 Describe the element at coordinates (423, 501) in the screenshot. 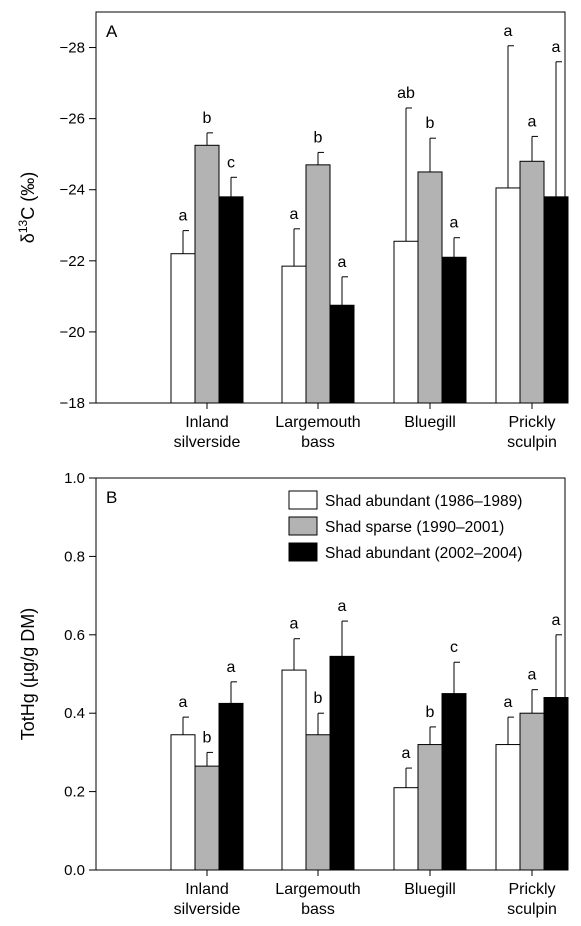

I see `legend-label: Shad abundant (1986–1989)` at that location.